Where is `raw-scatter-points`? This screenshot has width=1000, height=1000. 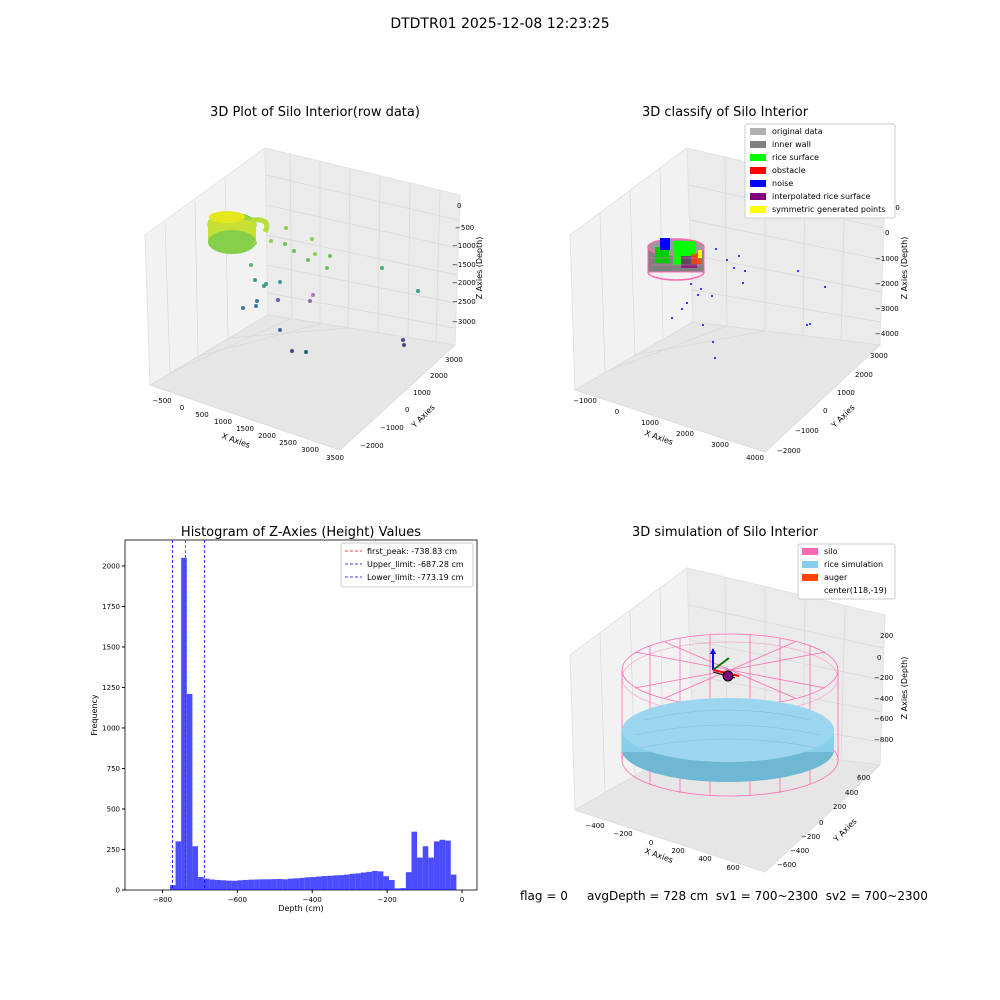 raw-scatter-points is located at coordinates (330, 290).